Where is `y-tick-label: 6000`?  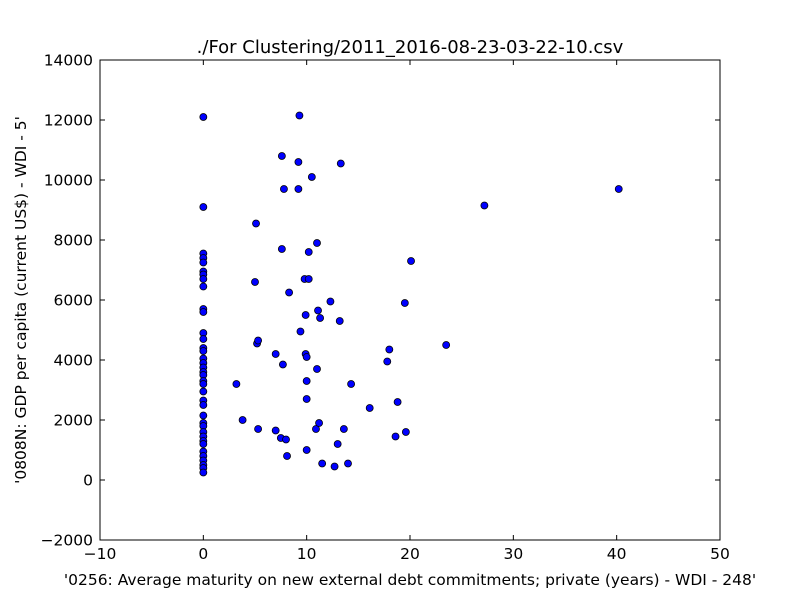
y-tick-label: 6000 is located at coordinates (73, 301).